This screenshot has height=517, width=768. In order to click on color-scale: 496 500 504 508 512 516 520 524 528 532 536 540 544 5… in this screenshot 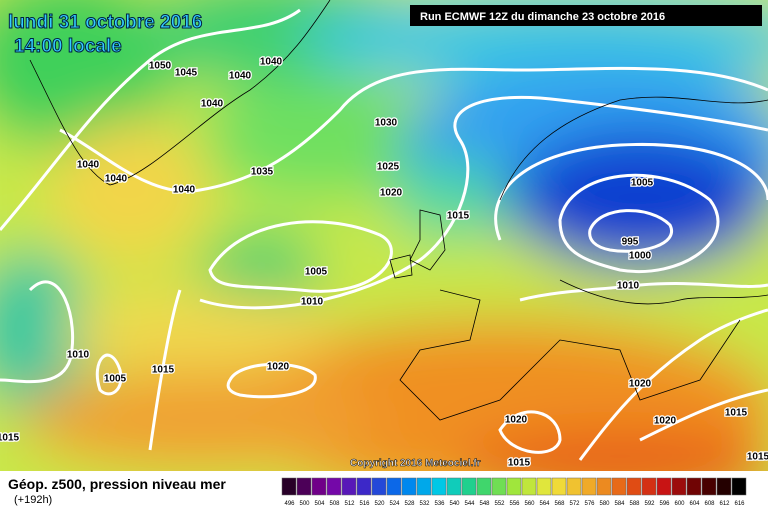, I will do `click(514, 492)`.